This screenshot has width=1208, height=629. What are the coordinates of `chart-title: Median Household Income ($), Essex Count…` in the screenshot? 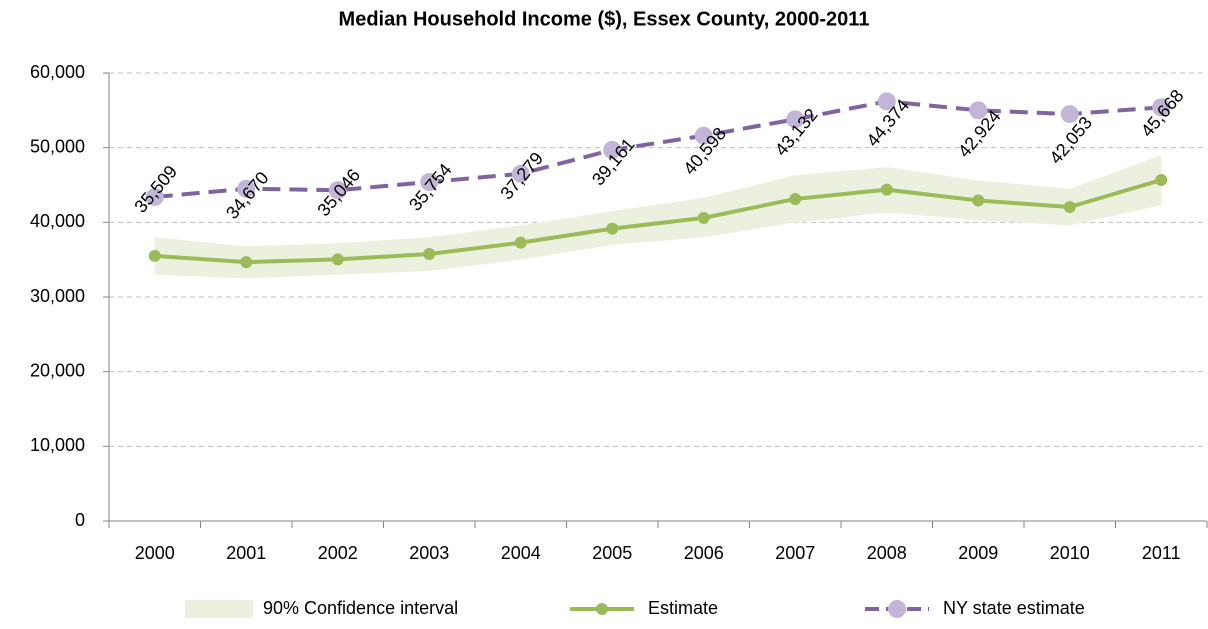 It's located at (604, 19).